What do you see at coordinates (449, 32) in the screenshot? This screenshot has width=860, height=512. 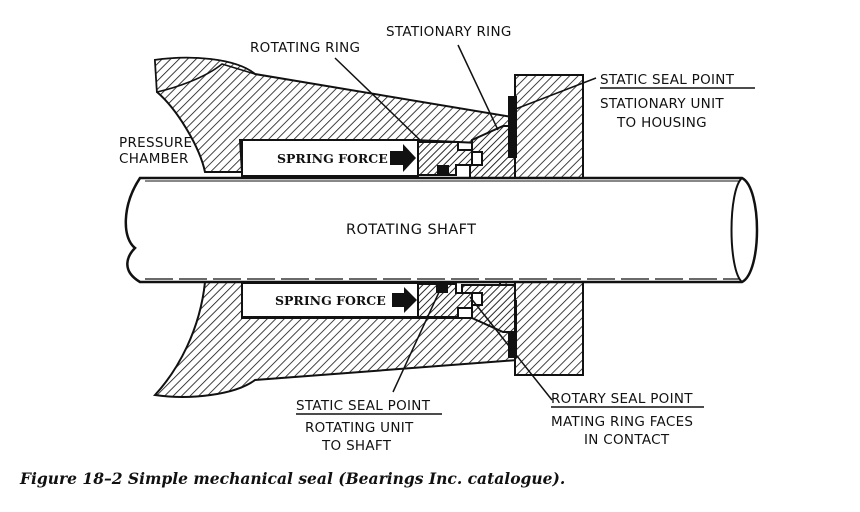 I see `stationary-ring-label: STATIONARY RING` at bounding box center [449, 32].